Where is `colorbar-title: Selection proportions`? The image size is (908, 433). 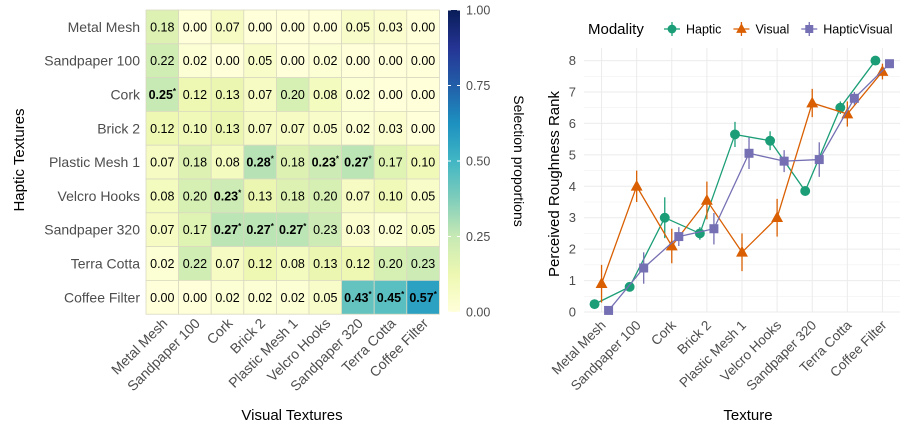 colorbar-title: Selection proportions is located at coordinates (519, 161).